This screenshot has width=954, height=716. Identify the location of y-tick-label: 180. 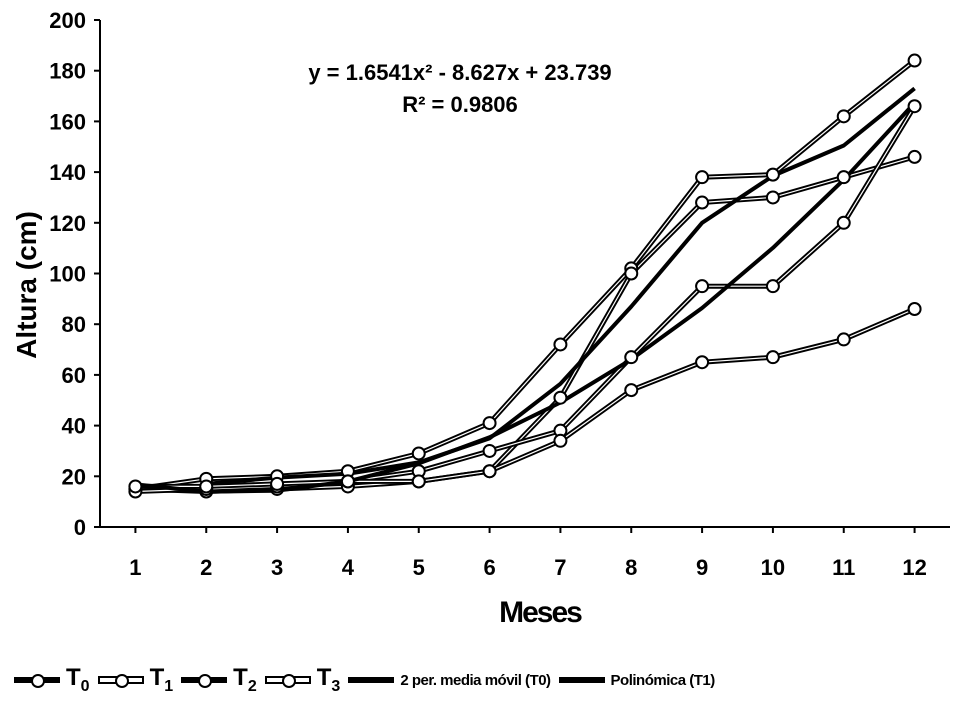
(67, 71).